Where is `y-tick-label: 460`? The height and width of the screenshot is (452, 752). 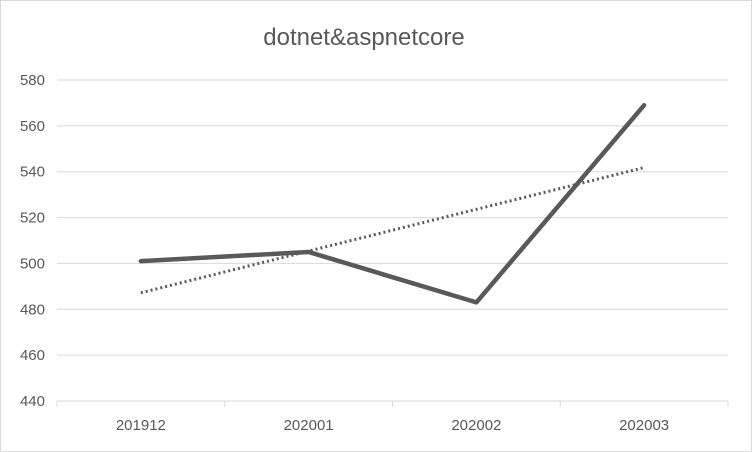
y-tick-label: 460 is located at coordinates (32, 355).